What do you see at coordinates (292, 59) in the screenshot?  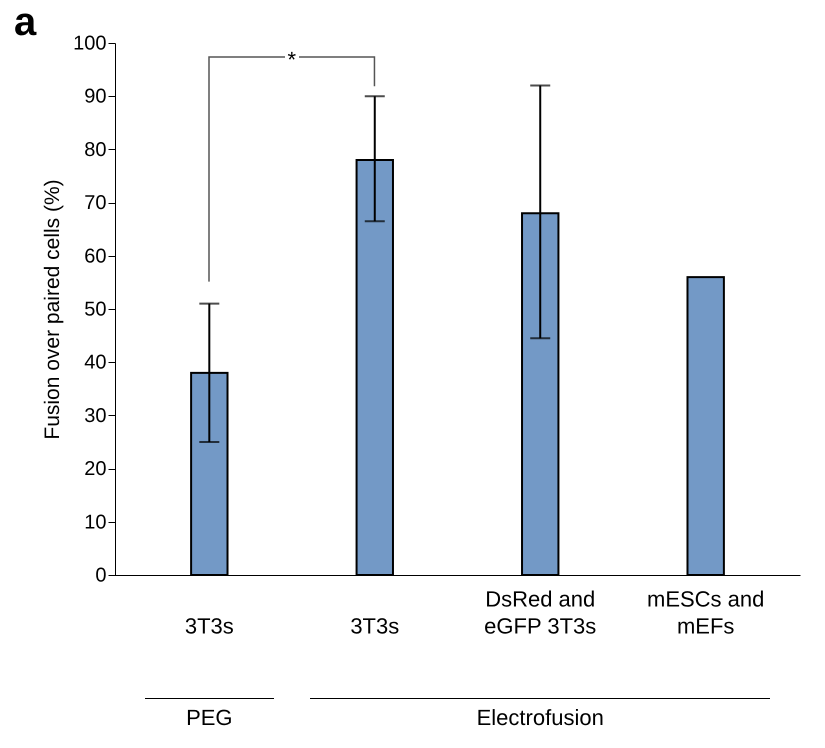 I see `annotation: *` at bounding box center [292, 59].